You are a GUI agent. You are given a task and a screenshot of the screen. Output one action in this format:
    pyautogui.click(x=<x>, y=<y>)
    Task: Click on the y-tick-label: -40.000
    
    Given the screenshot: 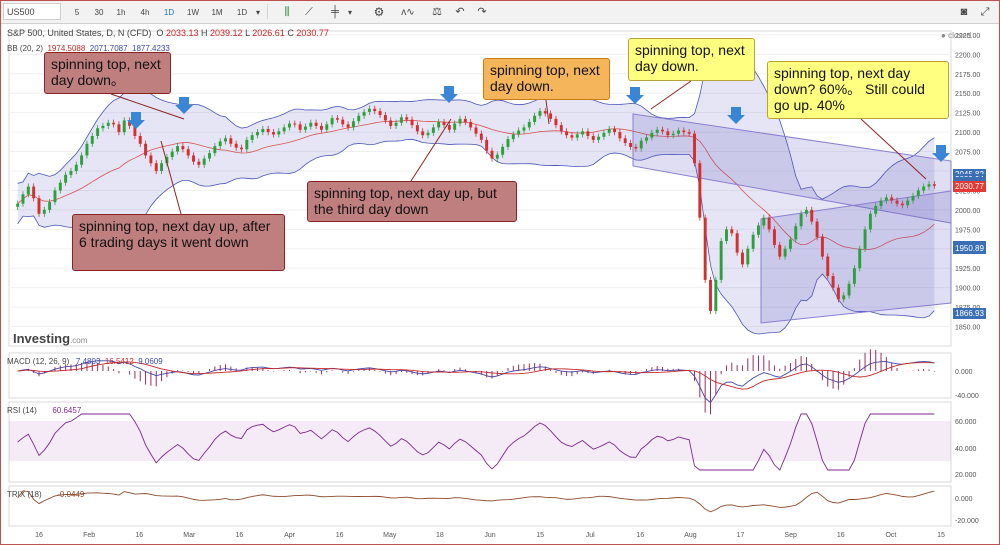 What is the action you would take?
    pyautogui.click(x=967, y=396)
    